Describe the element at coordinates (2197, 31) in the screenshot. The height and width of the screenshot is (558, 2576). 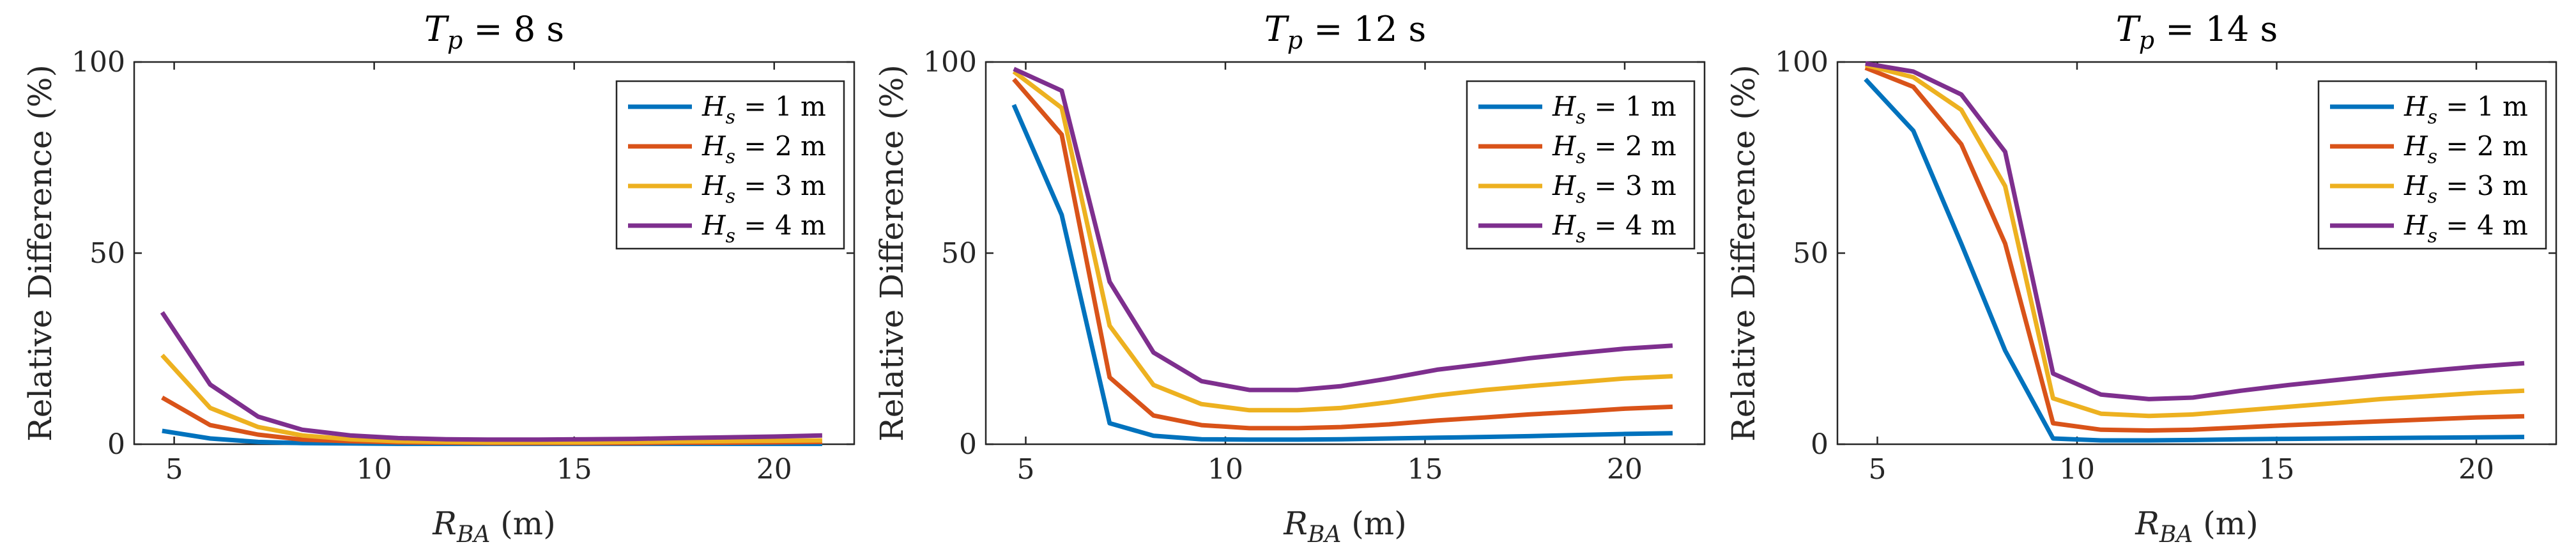
I see `chart-title: Tp = 14 s` at that location.